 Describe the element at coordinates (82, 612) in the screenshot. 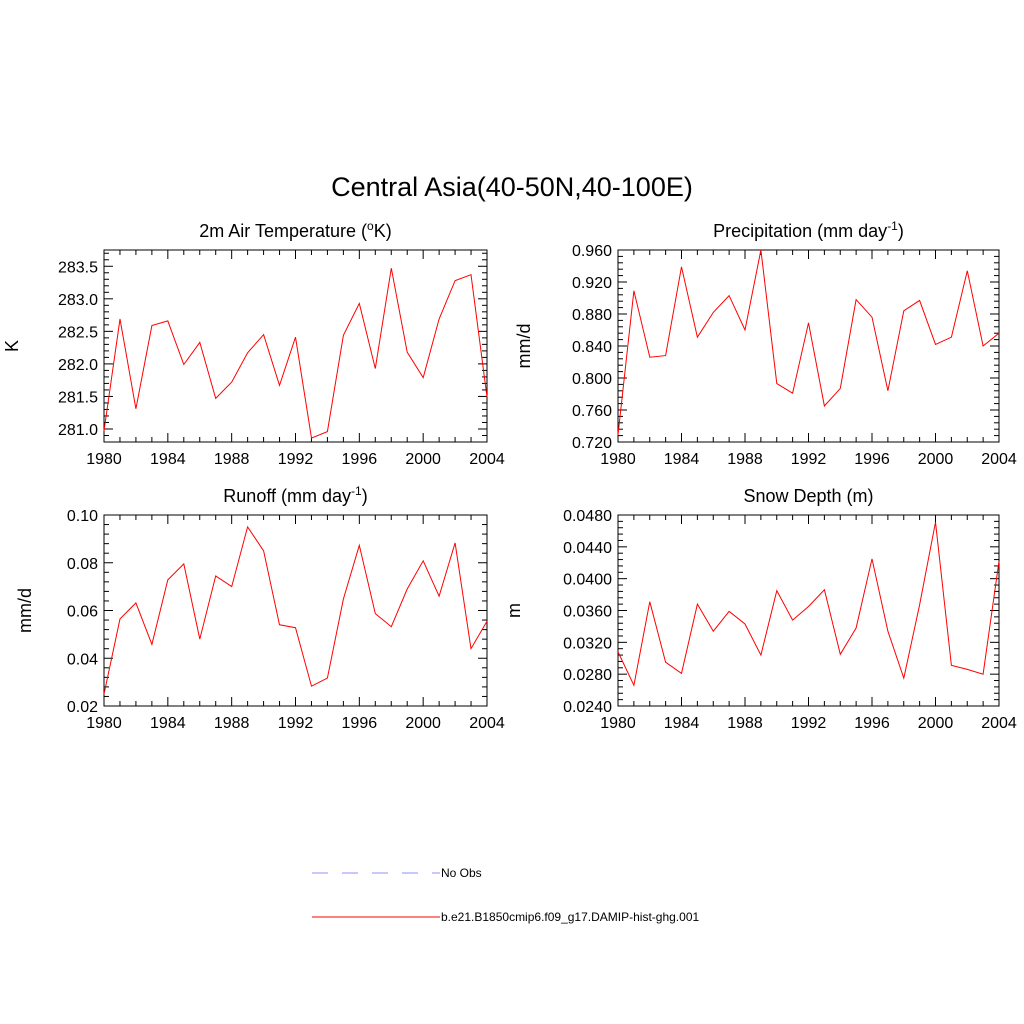

I see `y-tick-label: 0.06` at that location.